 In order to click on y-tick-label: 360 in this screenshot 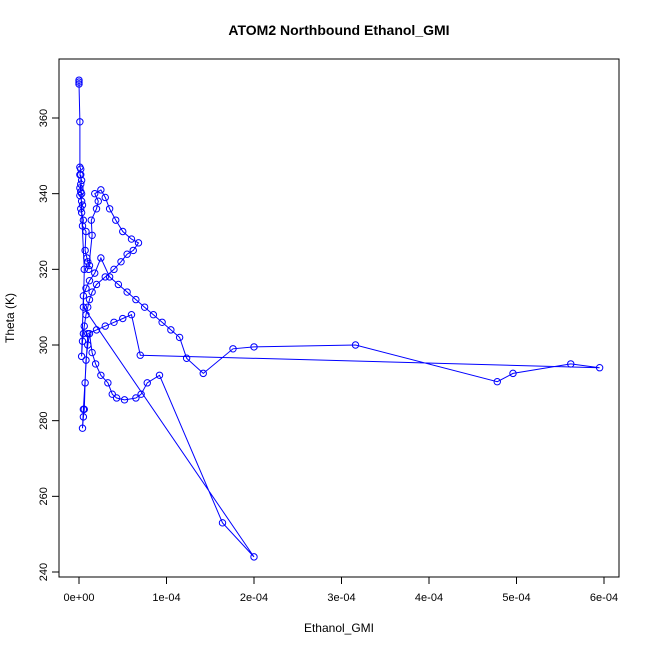, I will do `click(44, 118)`.